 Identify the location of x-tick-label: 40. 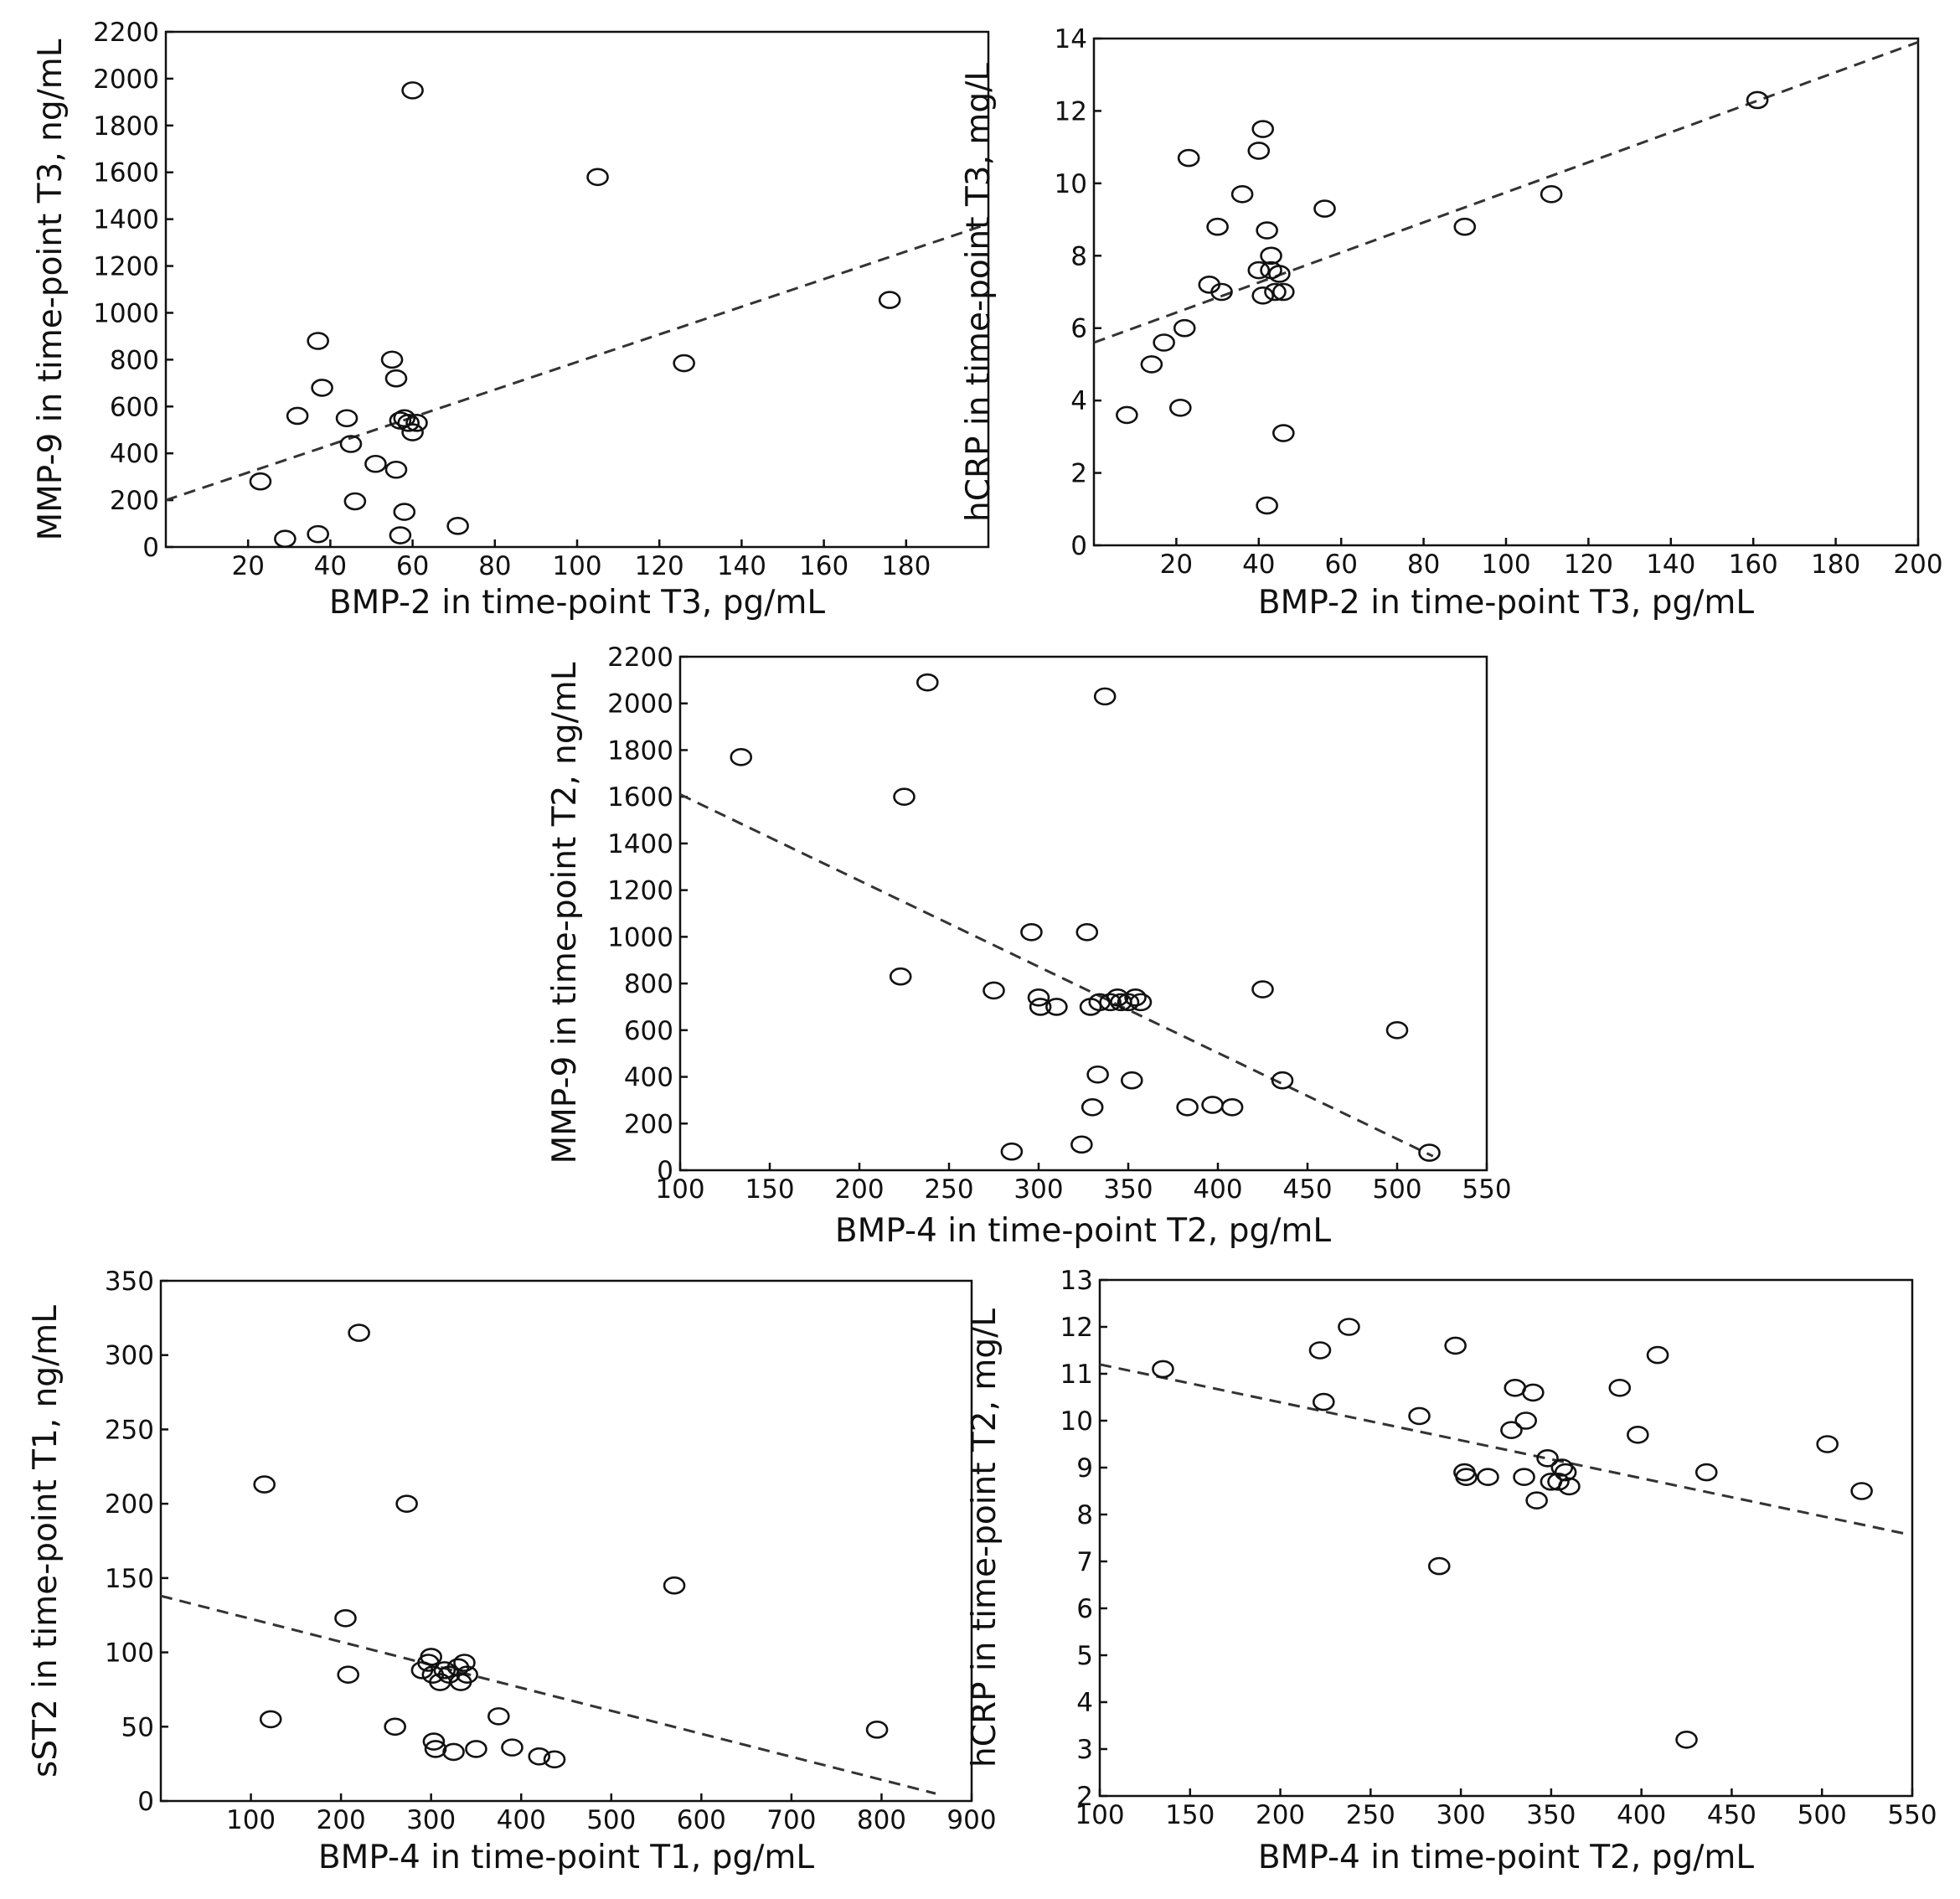
(331, 566).